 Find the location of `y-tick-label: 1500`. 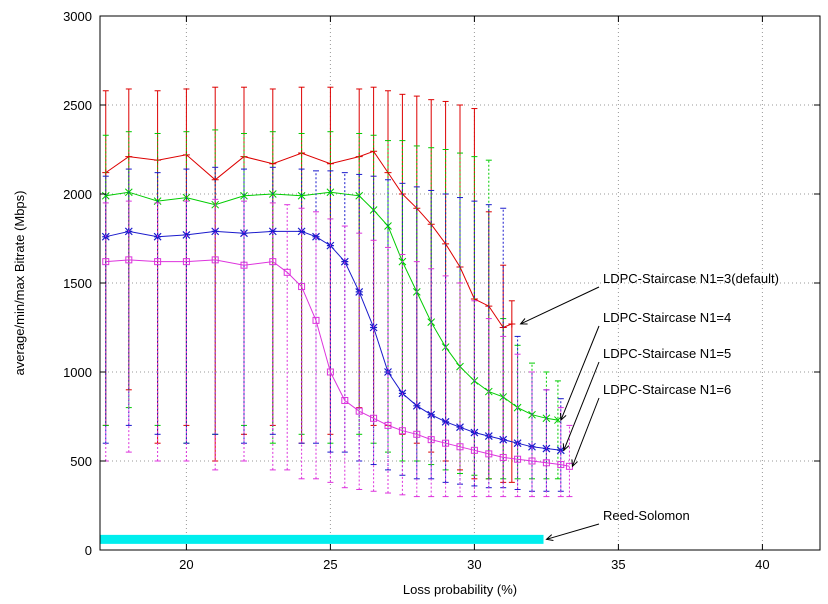

y-tick-label: 1500 is located at coordinates (77, 283).